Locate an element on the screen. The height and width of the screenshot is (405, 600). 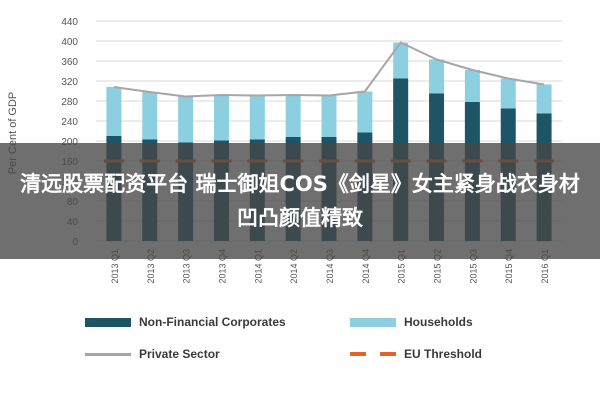
legend-item-eu-threshold: EU Threshold is located at coordinates (416, 354).